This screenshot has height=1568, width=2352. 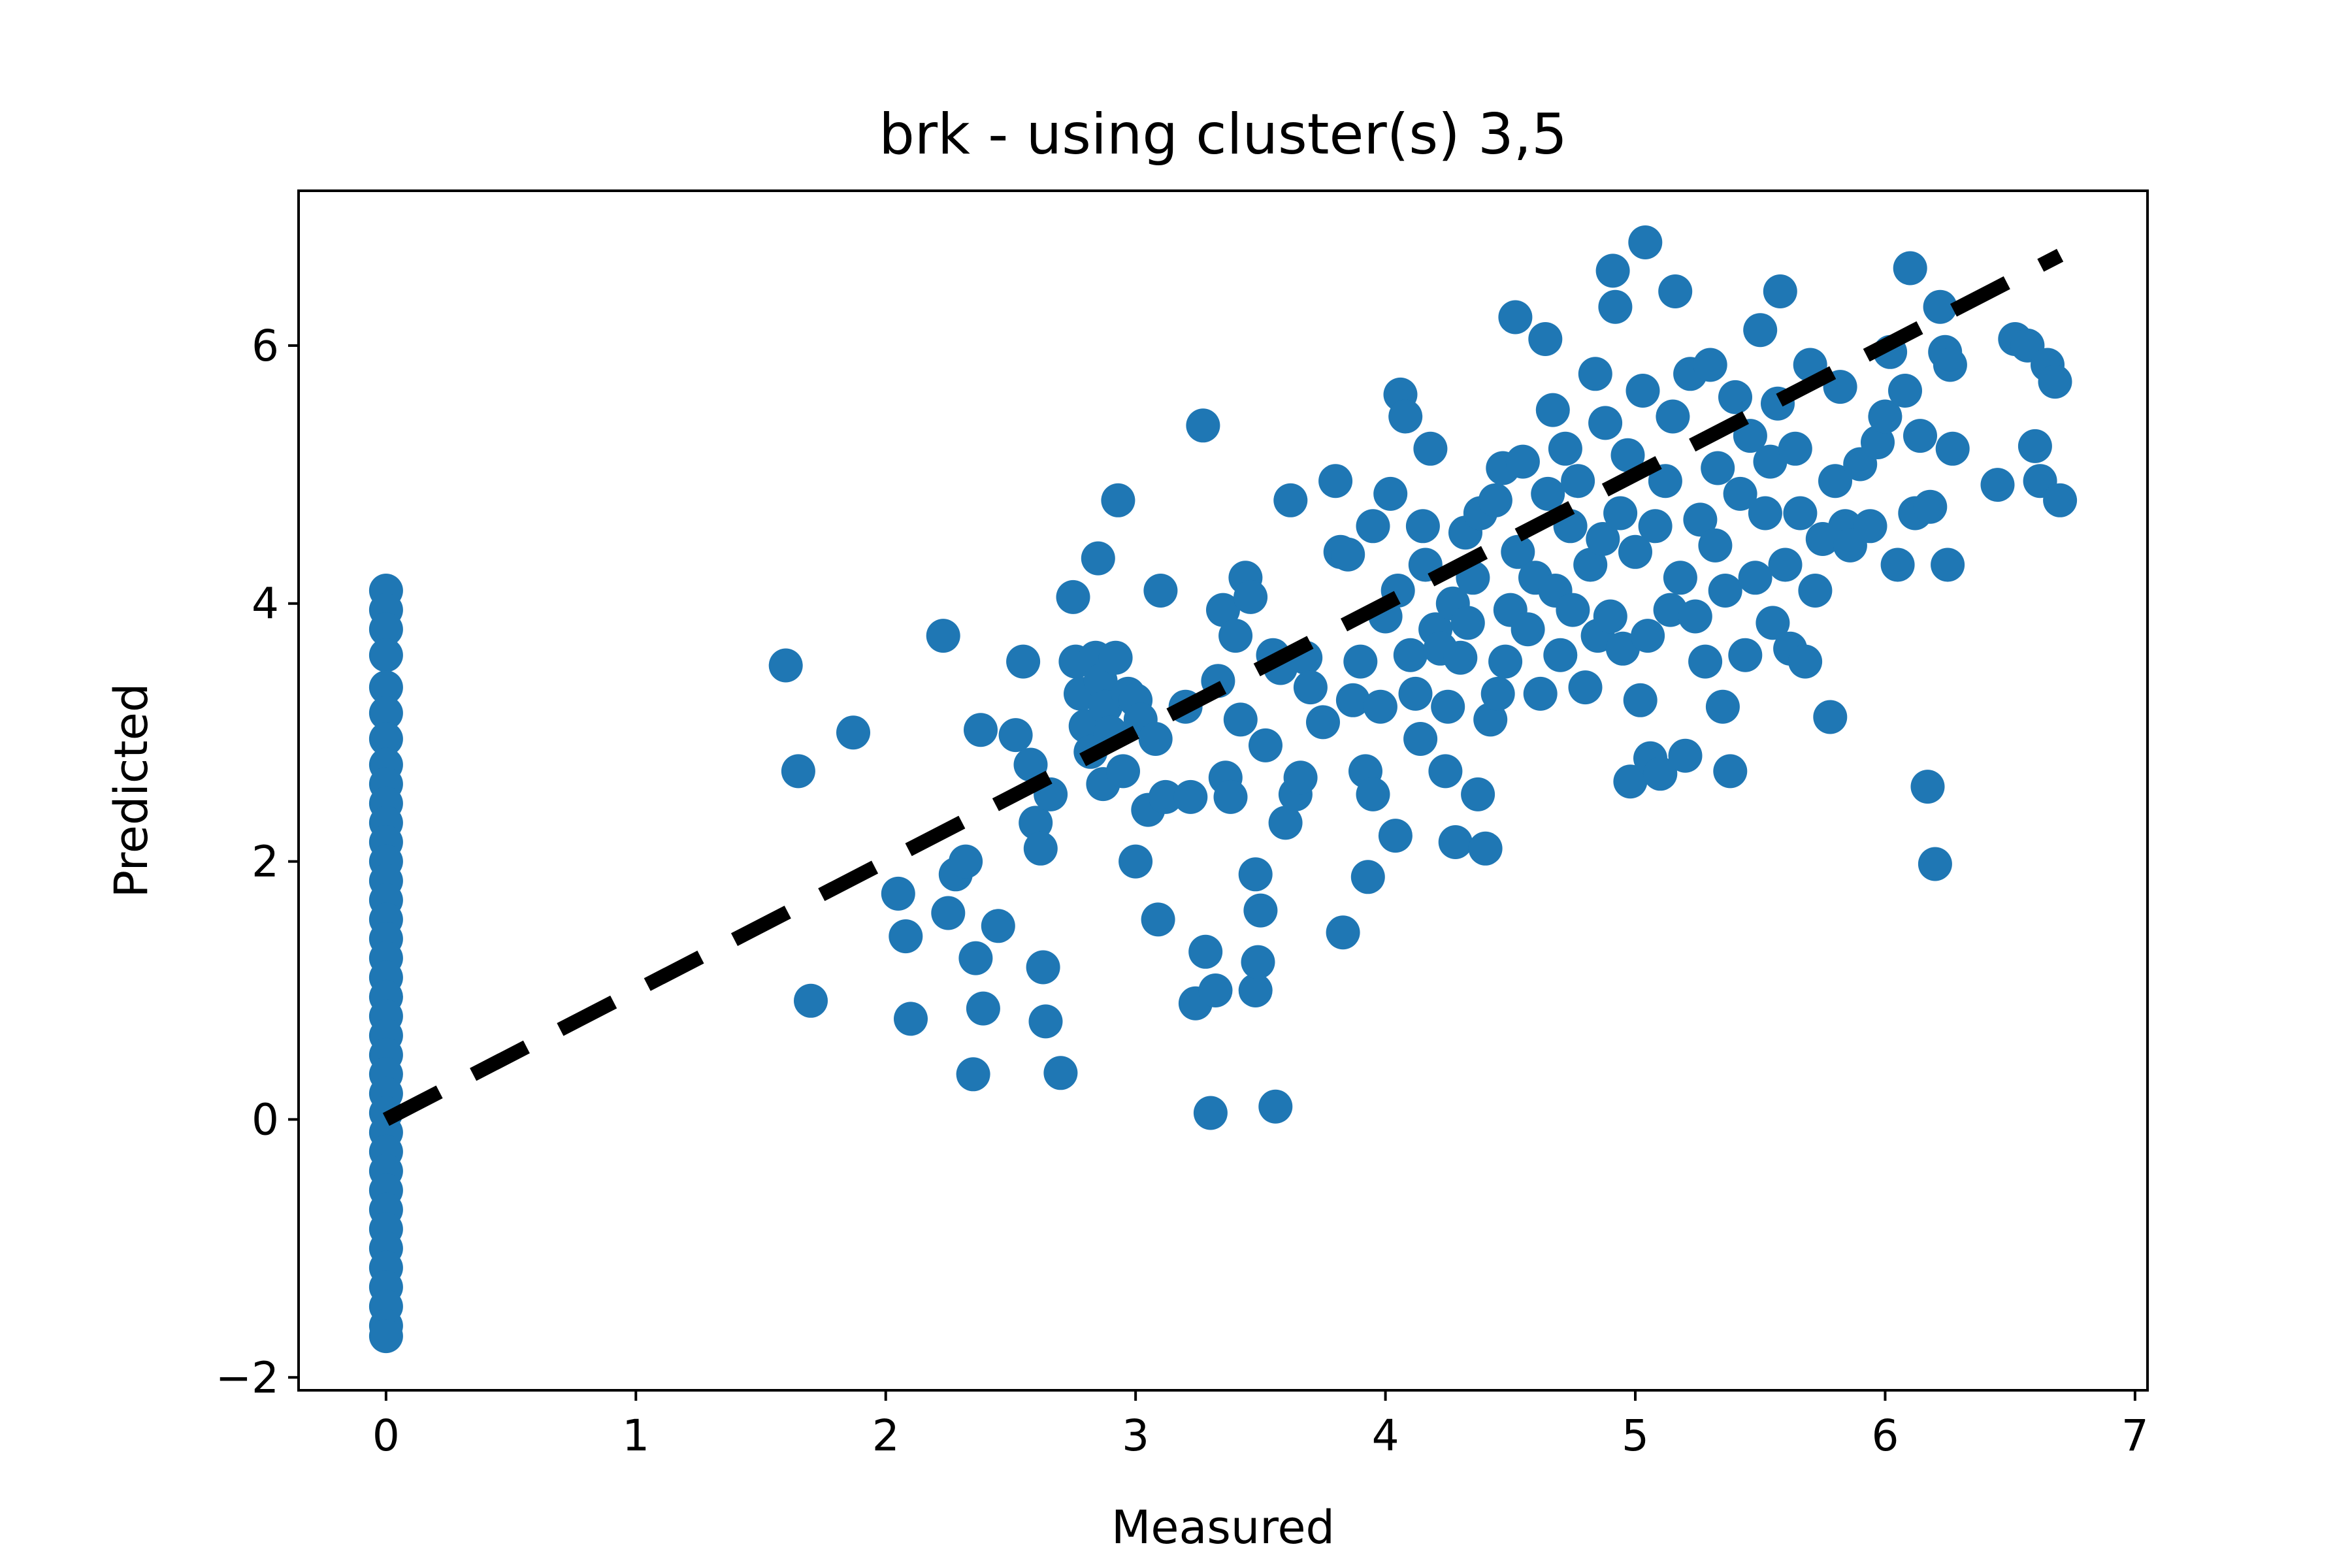 I want to click on y-tick-label: −2, so click(x=247, y=1377).